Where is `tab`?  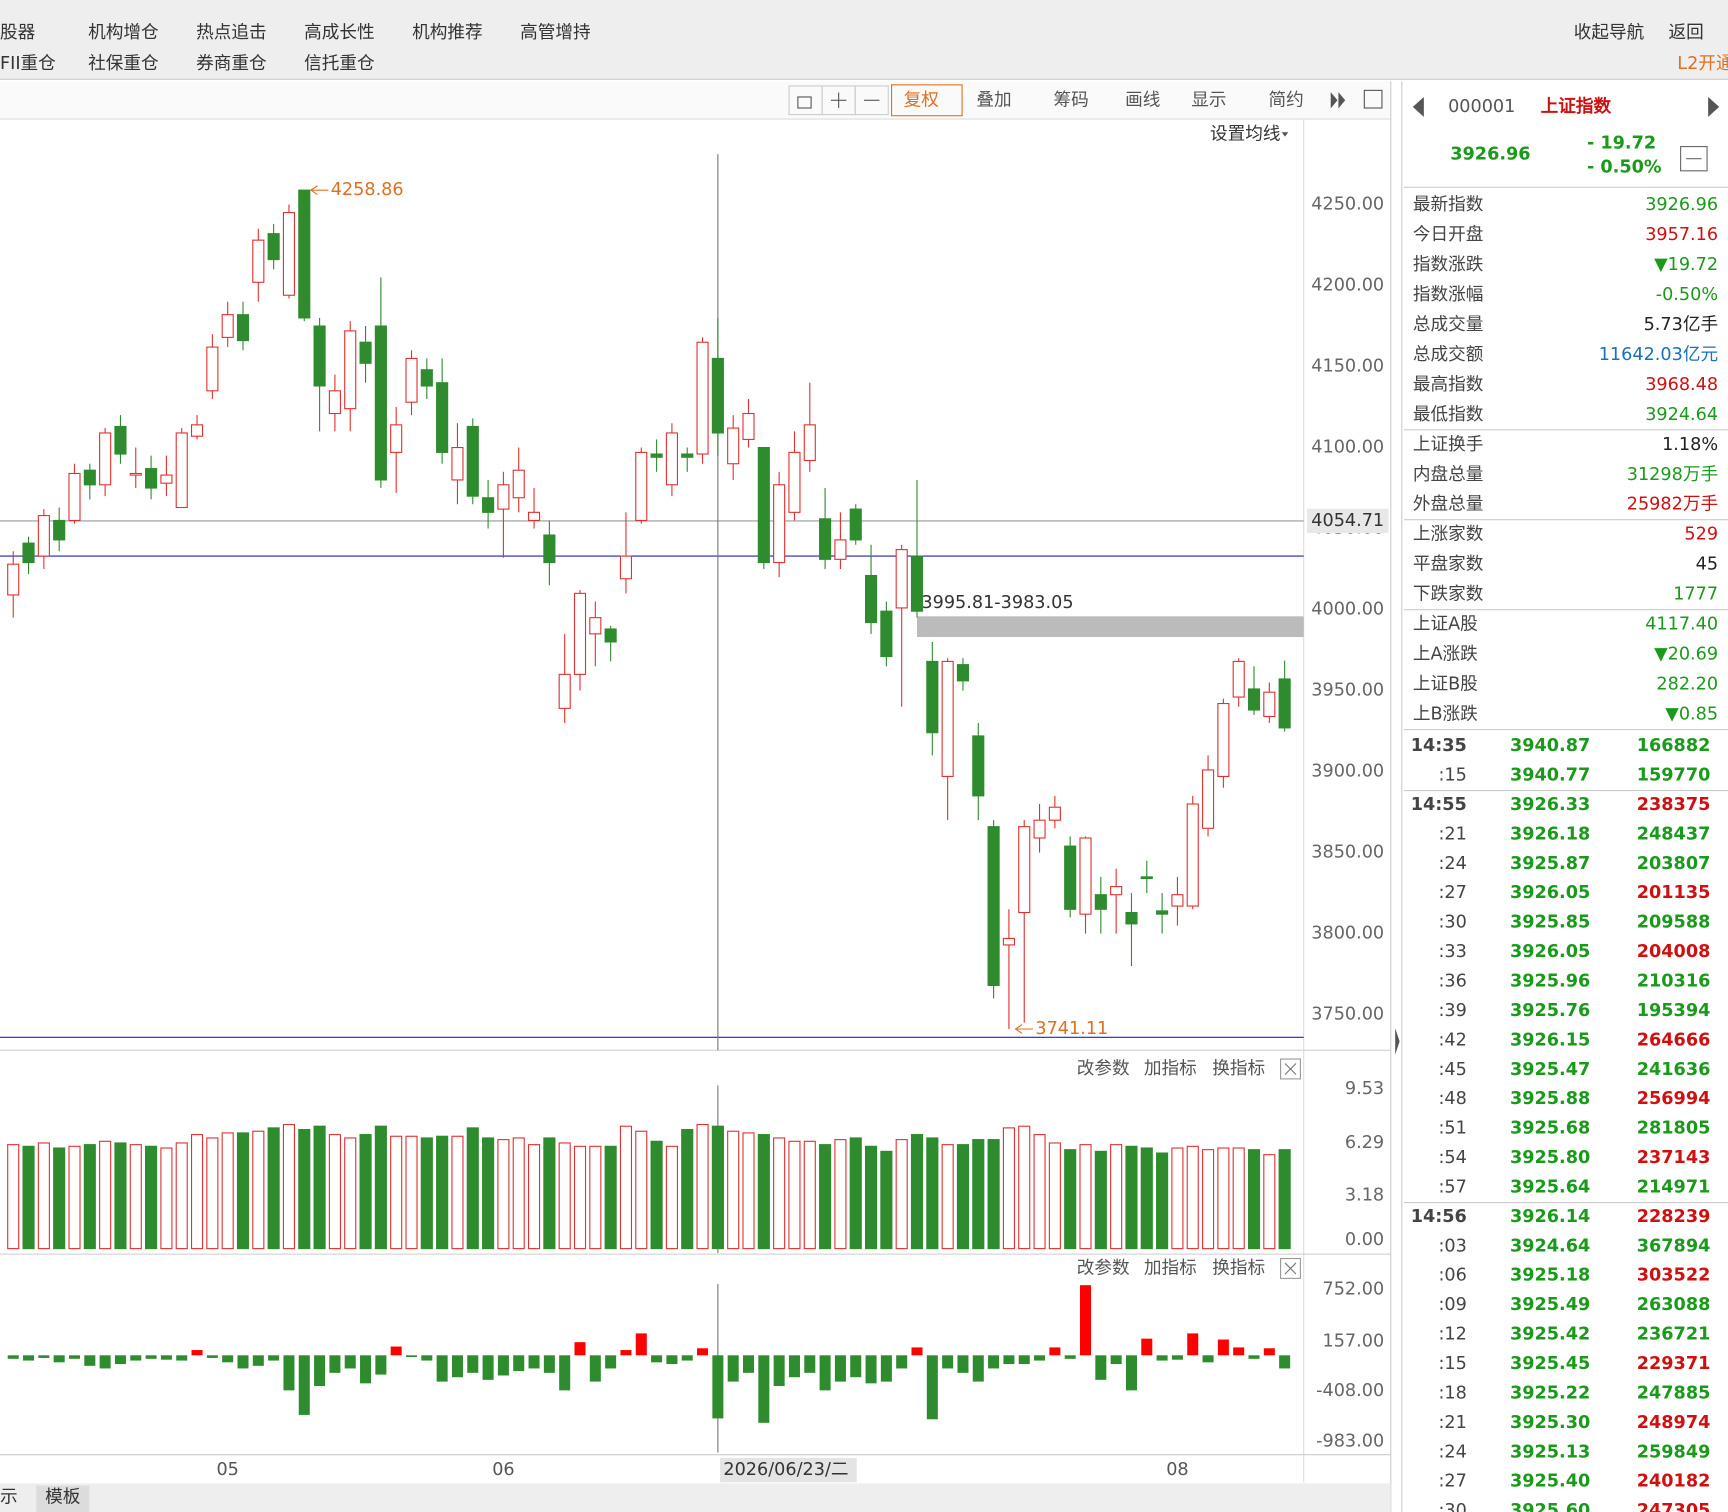 tab is located at coordinates (63, 1498).